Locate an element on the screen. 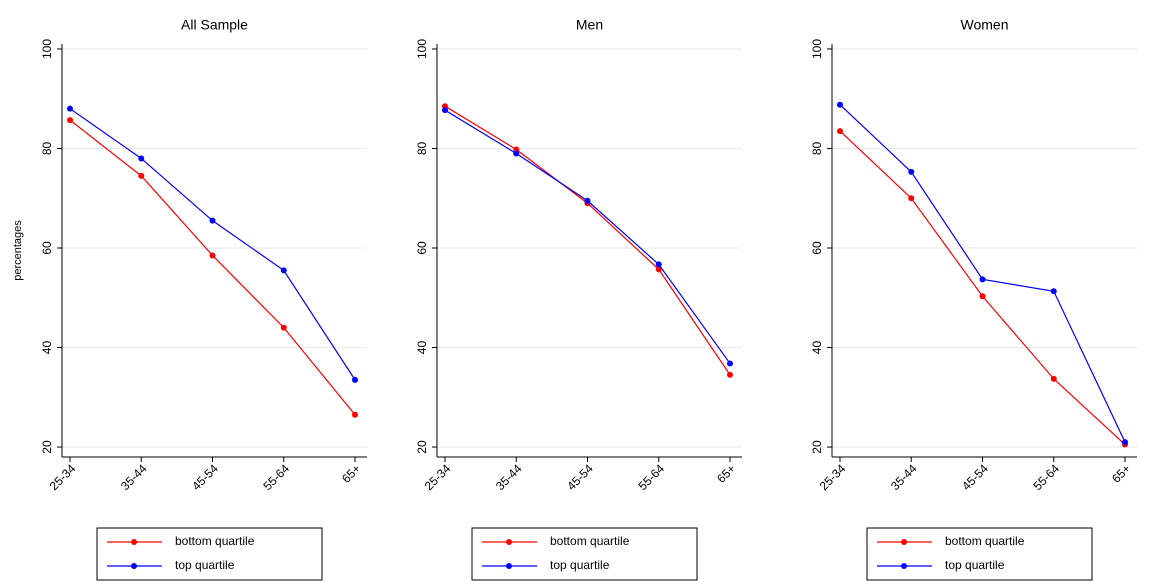  panel-title: Men is located at coordinates (589, 25).